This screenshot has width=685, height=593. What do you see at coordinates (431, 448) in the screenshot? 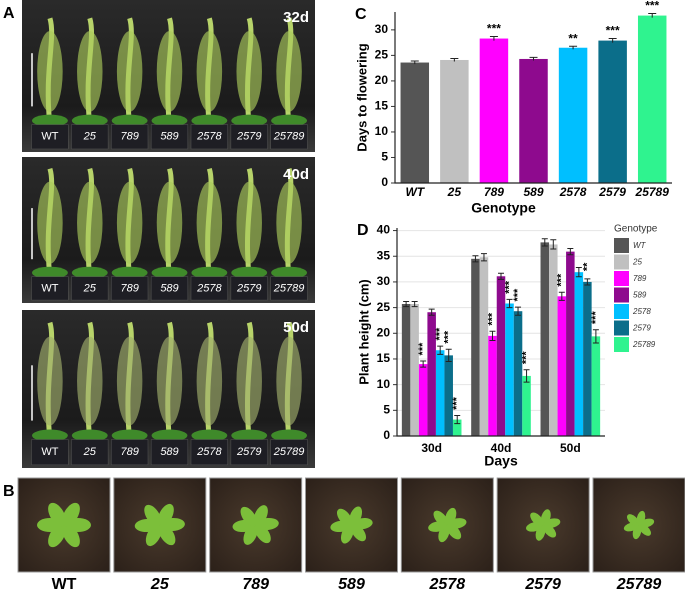
I see `x-tick-label: 30d` at bounding box center [431, 448].